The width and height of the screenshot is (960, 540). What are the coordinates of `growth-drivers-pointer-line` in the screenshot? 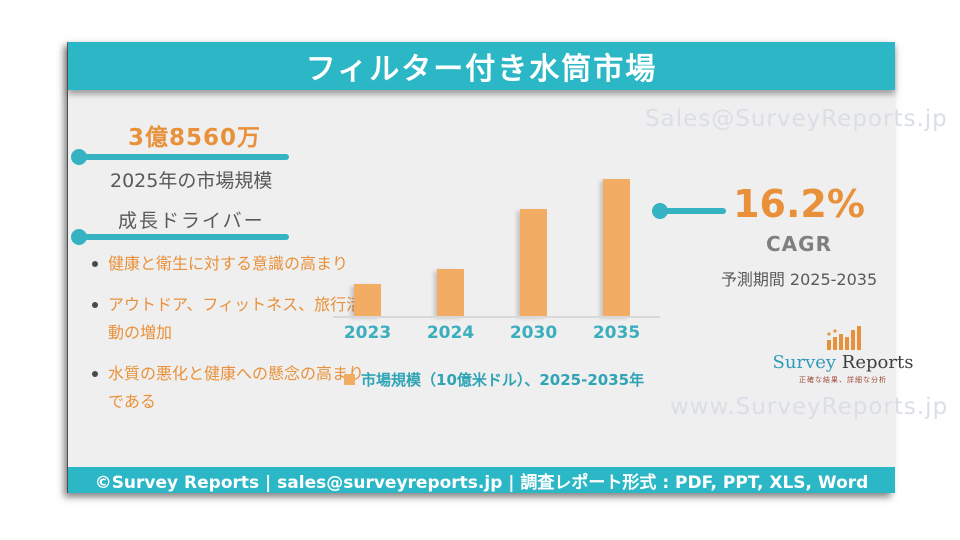 It's located at (180, 237).